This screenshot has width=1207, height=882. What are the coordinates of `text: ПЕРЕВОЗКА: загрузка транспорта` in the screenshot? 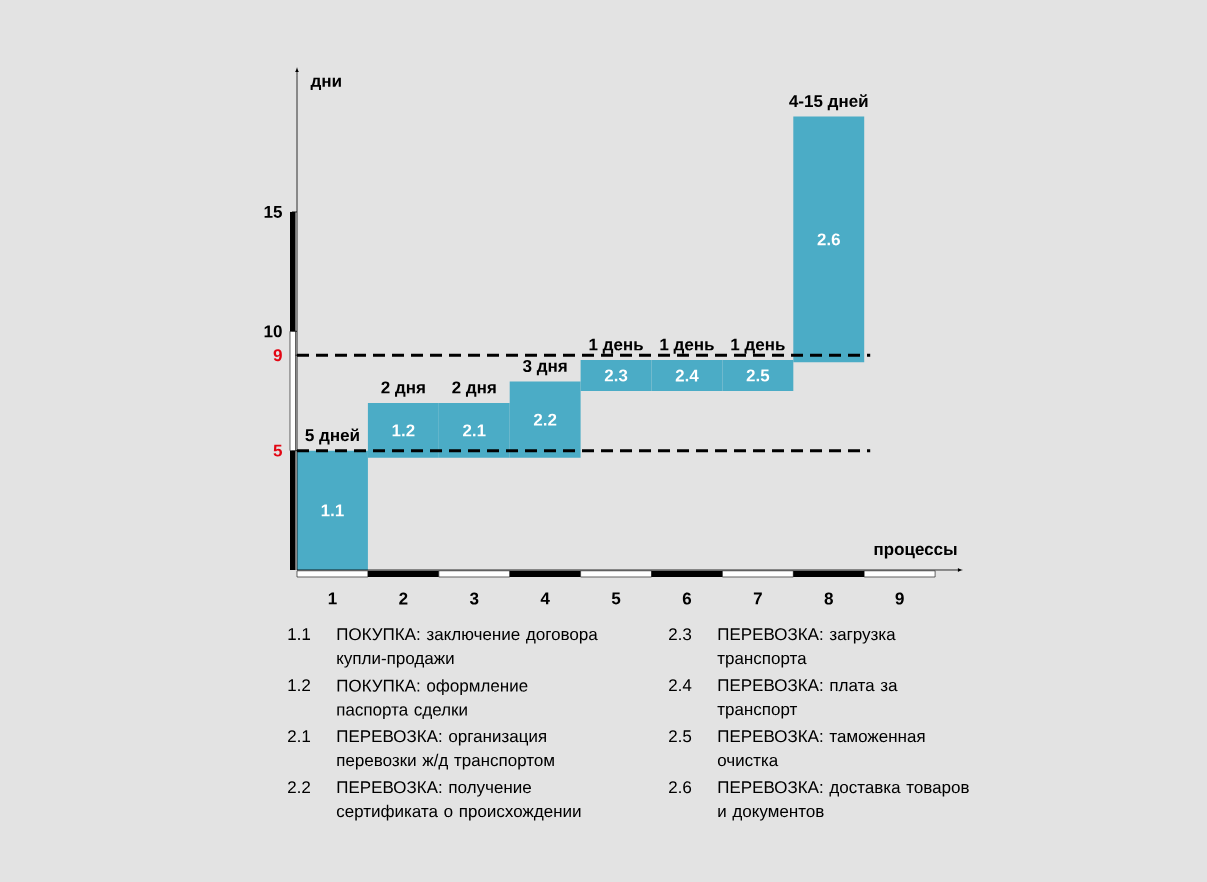 It's located at (806, 648).